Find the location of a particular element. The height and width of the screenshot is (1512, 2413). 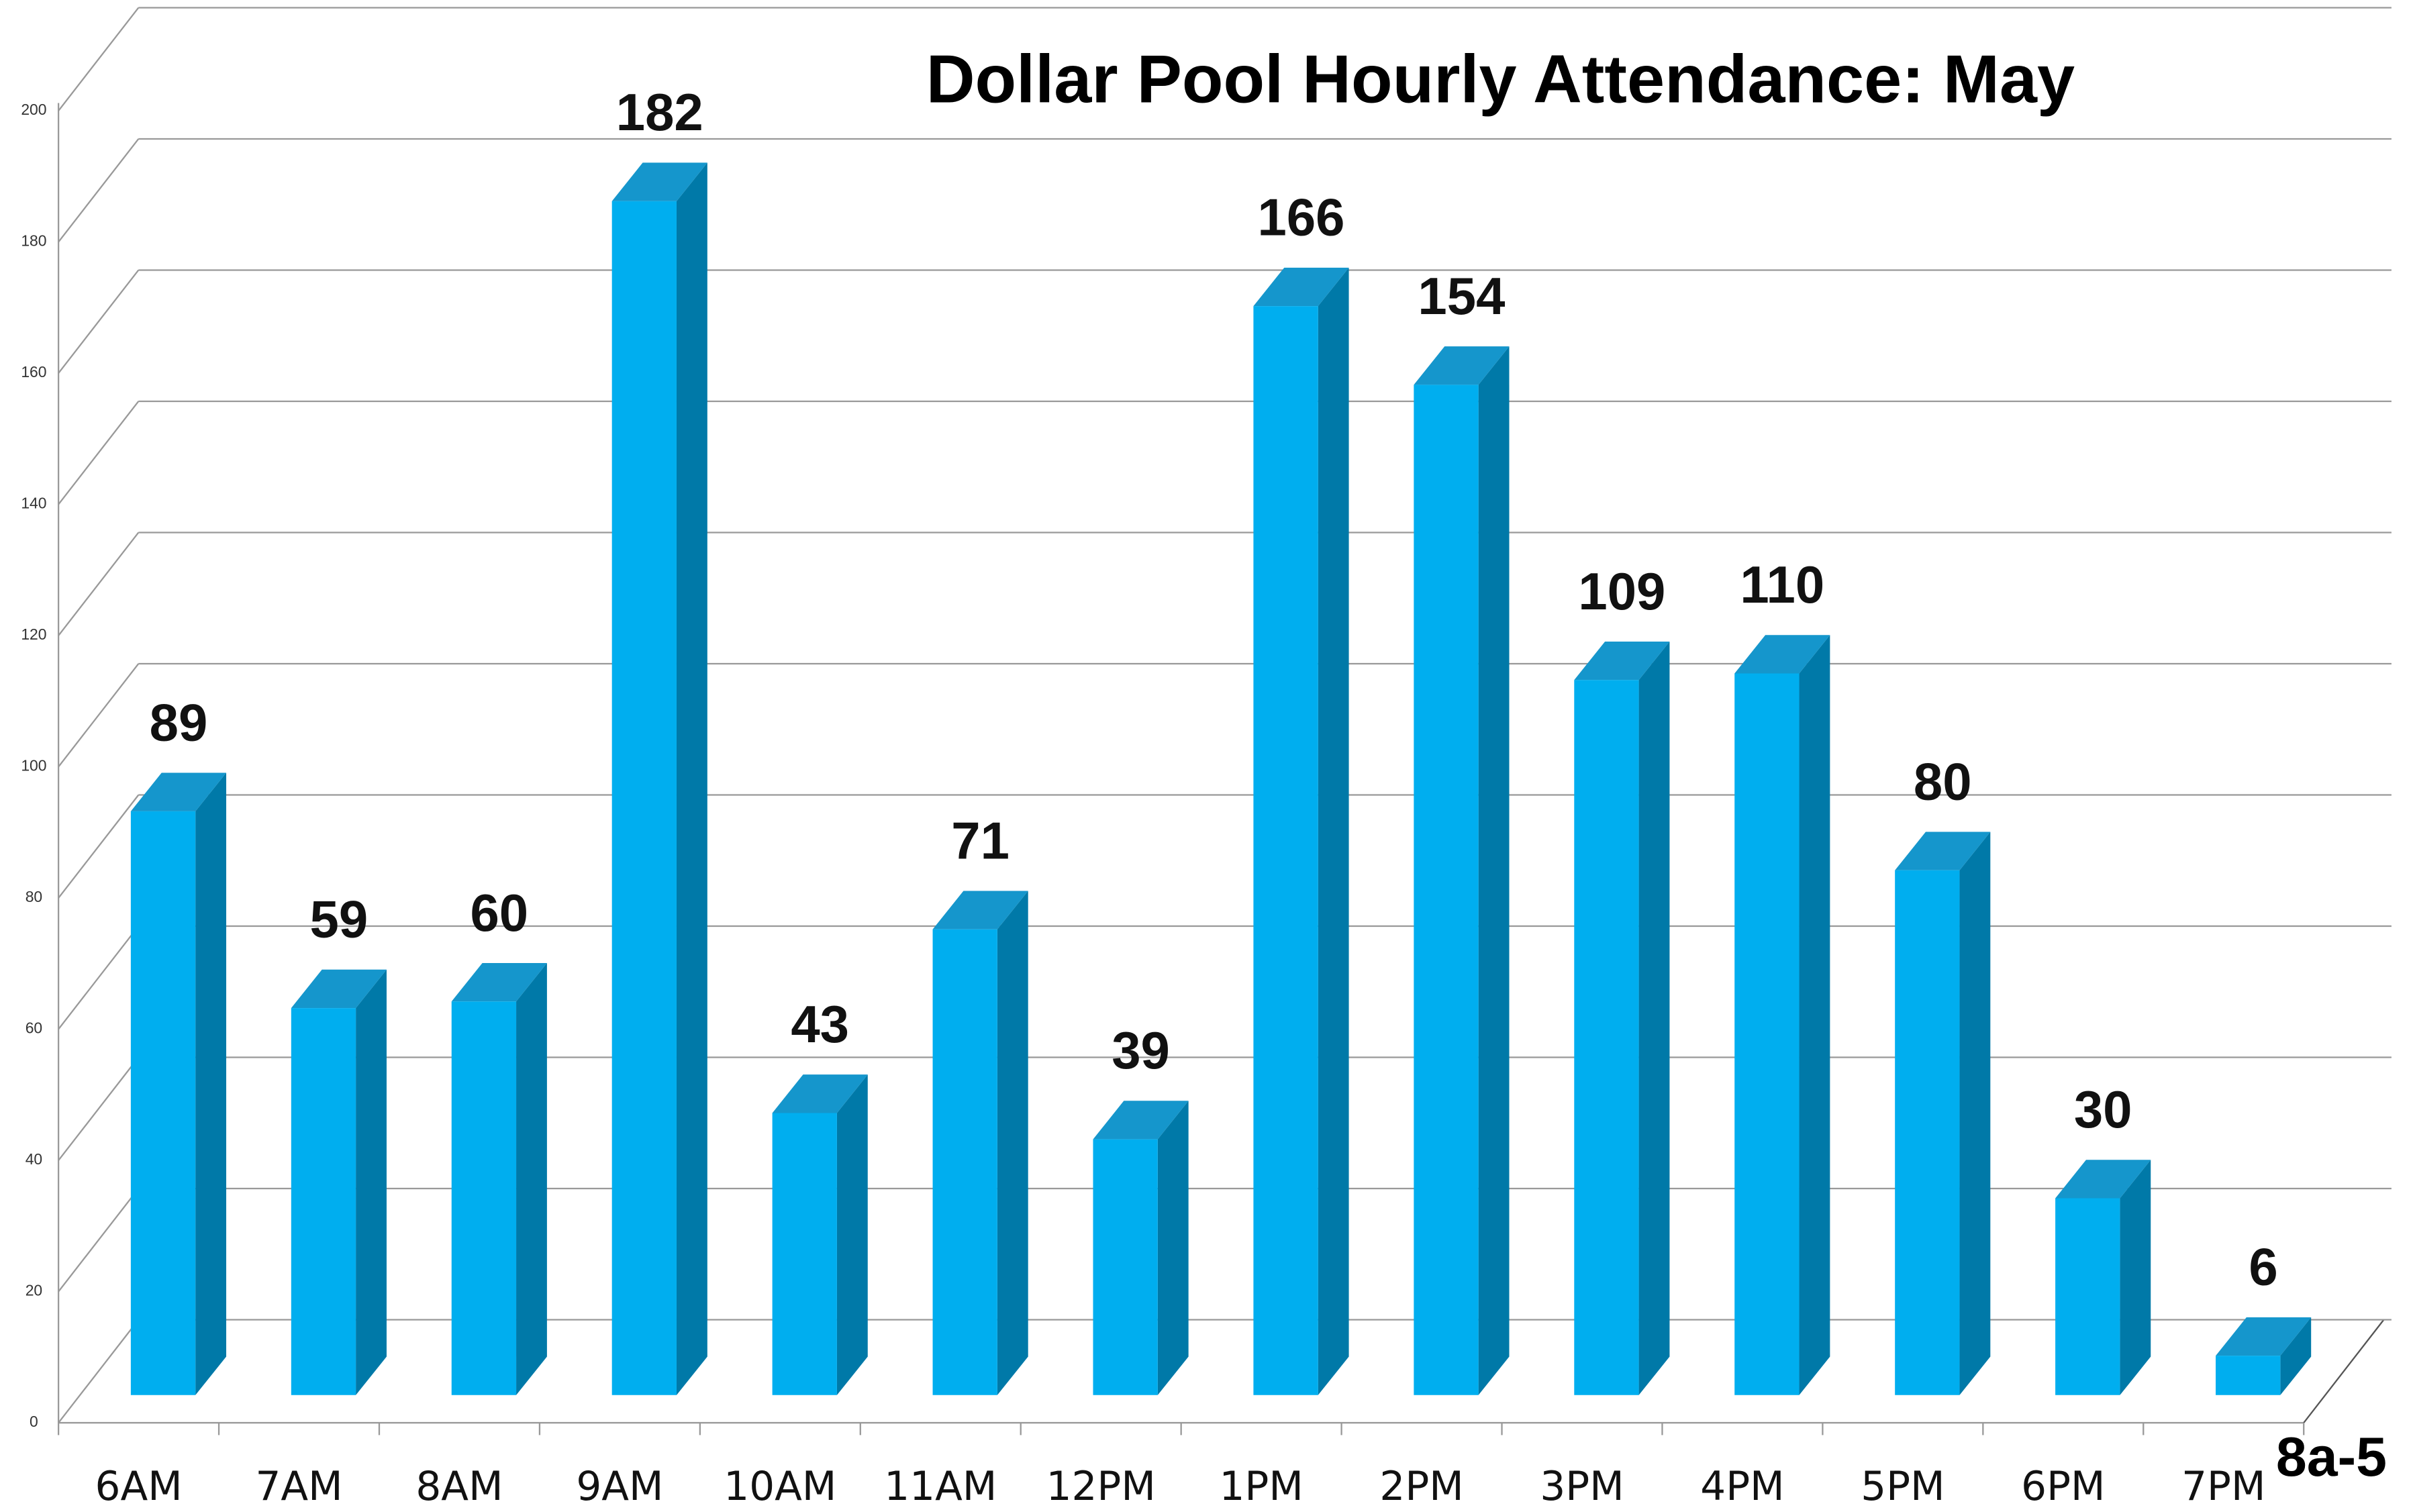

y-tick-label: 80 is located at coordinates (34, 896).